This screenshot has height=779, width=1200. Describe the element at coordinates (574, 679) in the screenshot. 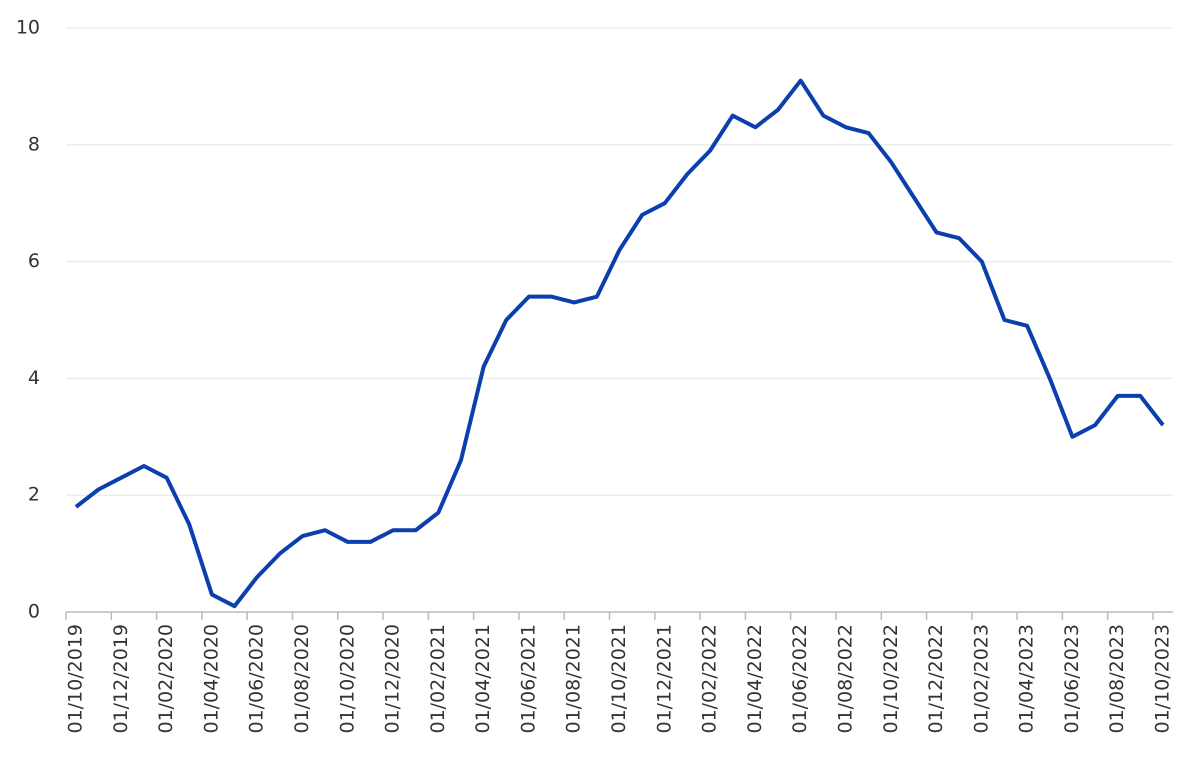

I see `x-tick-label: 01/08/2021` at that location.